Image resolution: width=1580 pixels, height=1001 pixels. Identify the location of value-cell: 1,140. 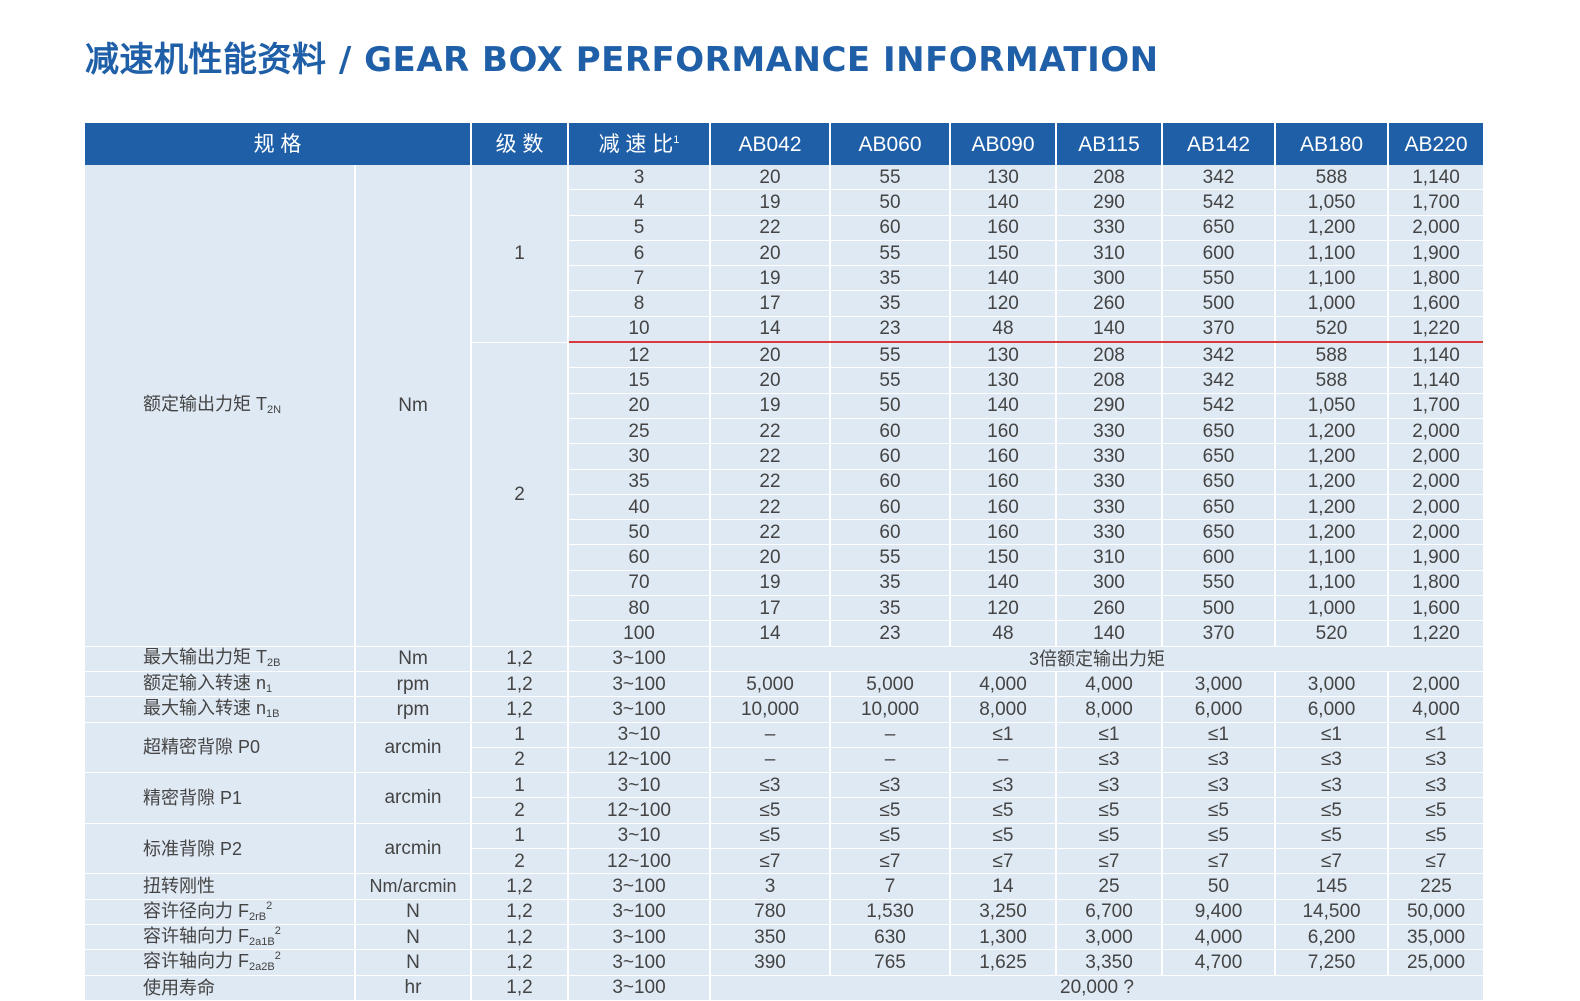
(1435, 380).